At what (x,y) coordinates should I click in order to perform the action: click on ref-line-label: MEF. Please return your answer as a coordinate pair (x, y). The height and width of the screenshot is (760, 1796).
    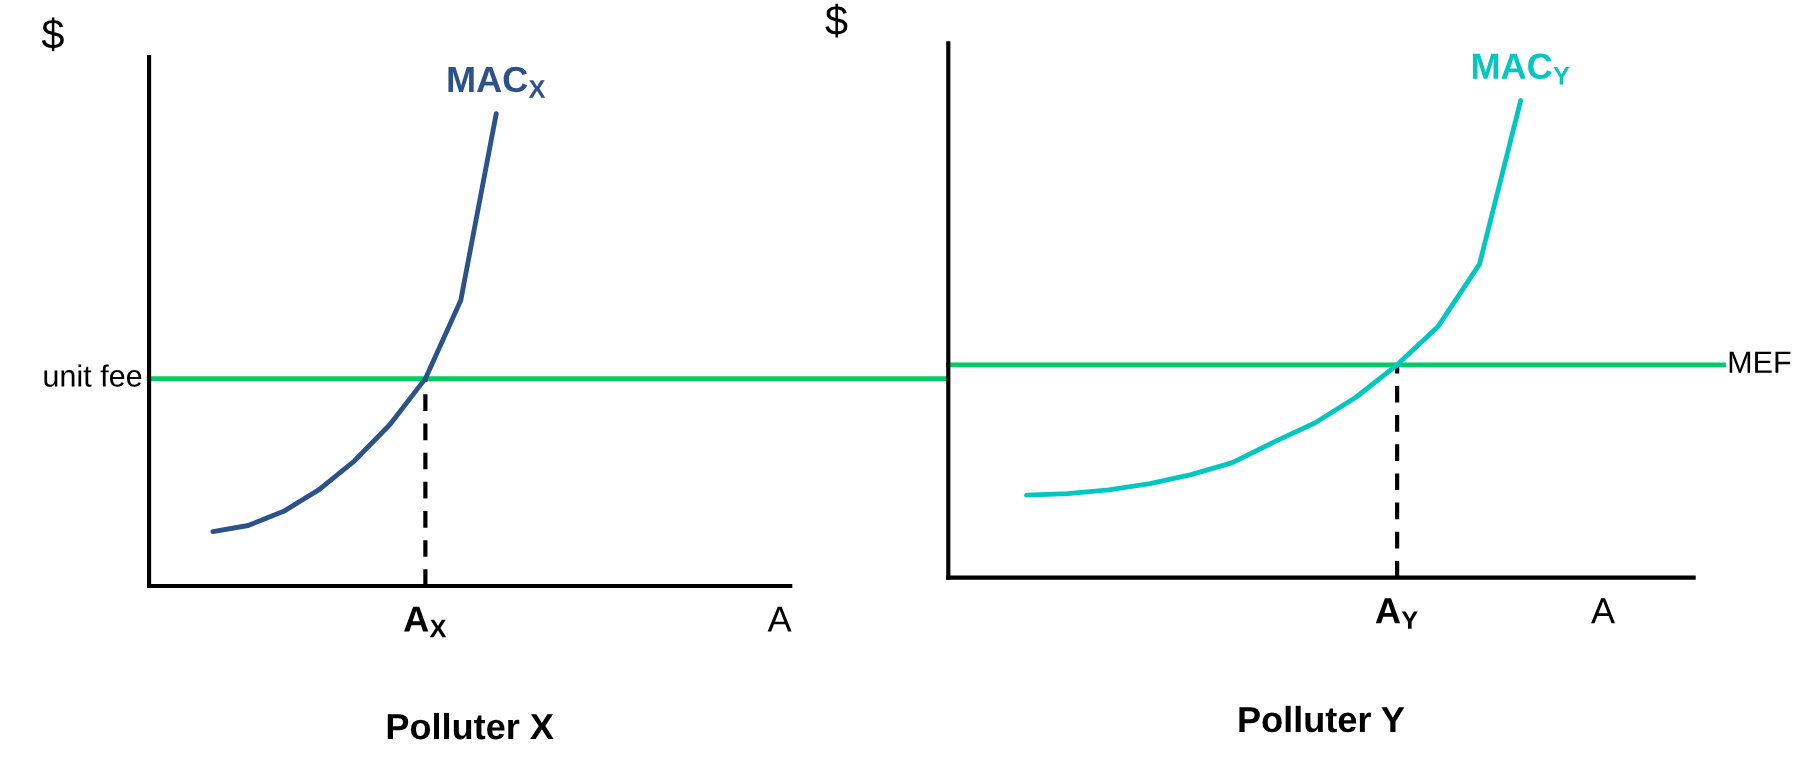
    Looking at the image, I should click on (1760, 362).